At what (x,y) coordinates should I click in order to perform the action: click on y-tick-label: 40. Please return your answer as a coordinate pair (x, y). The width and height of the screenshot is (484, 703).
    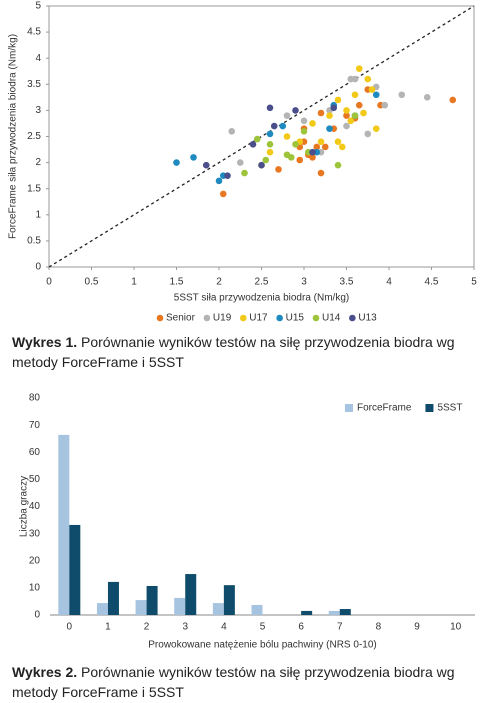
    Looking at the image, I should click on (35, 506).